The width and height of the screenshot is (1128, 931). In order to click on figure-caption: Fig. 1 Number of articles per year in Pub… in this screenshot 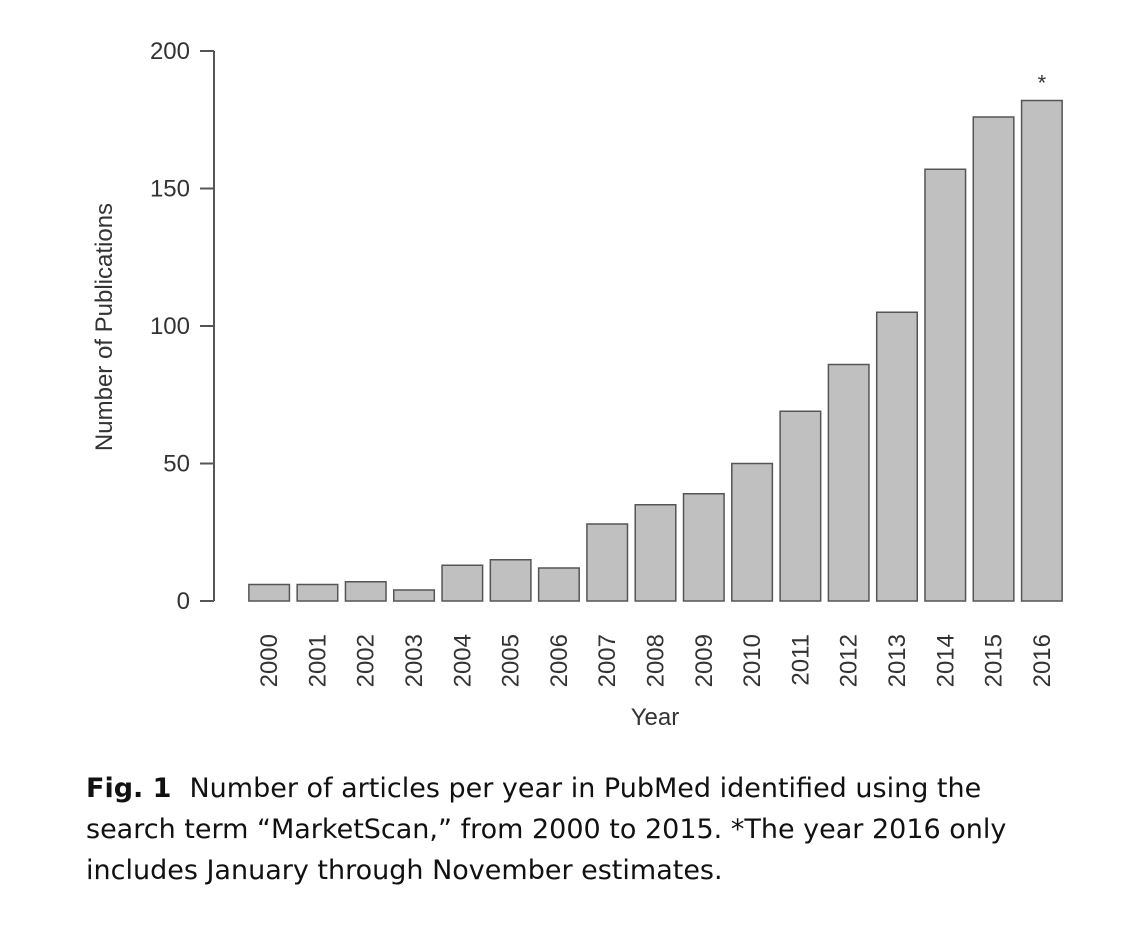, I will do `click(581, 829)`.